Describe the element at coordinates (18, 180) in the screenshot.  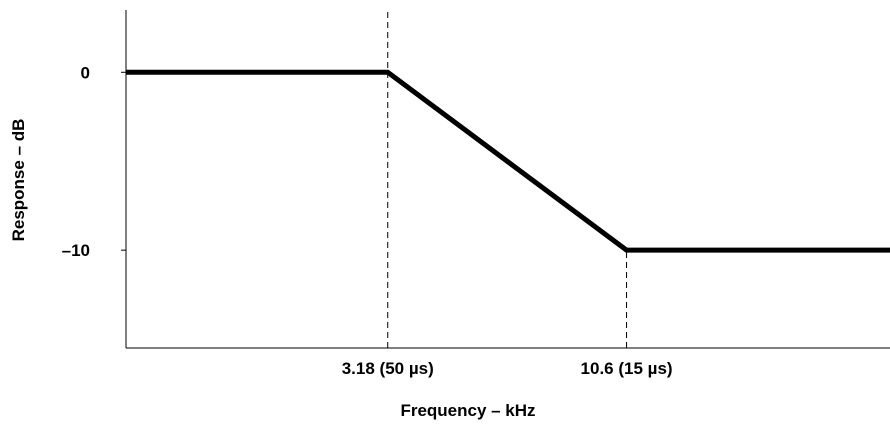
I see `y-axis-label: Response – dB` at that location.